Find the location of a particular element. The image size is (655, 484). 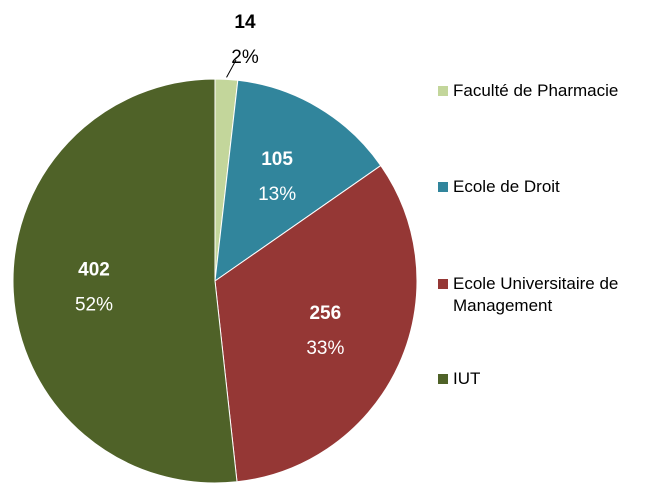

value-label: 14 is located at coordinates (245, 22).